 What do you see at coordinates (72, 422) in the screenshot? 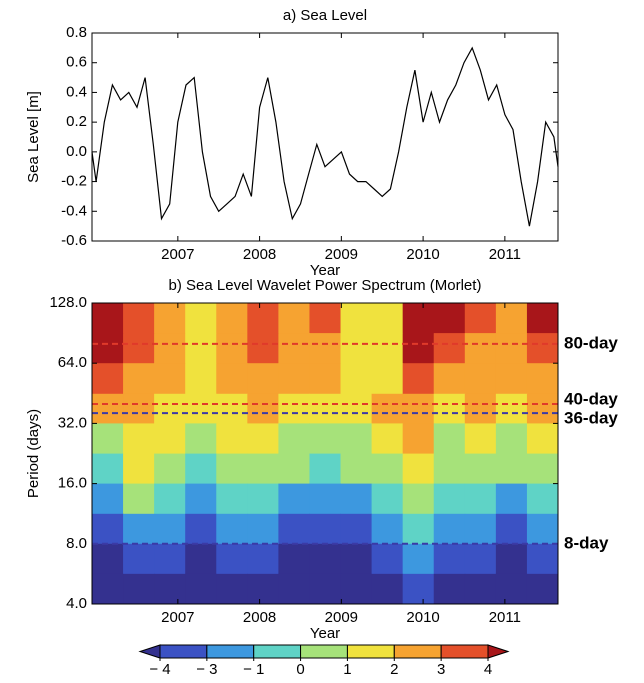
I see `y-tick-label: 32.0` at bounding box center [72, 422].